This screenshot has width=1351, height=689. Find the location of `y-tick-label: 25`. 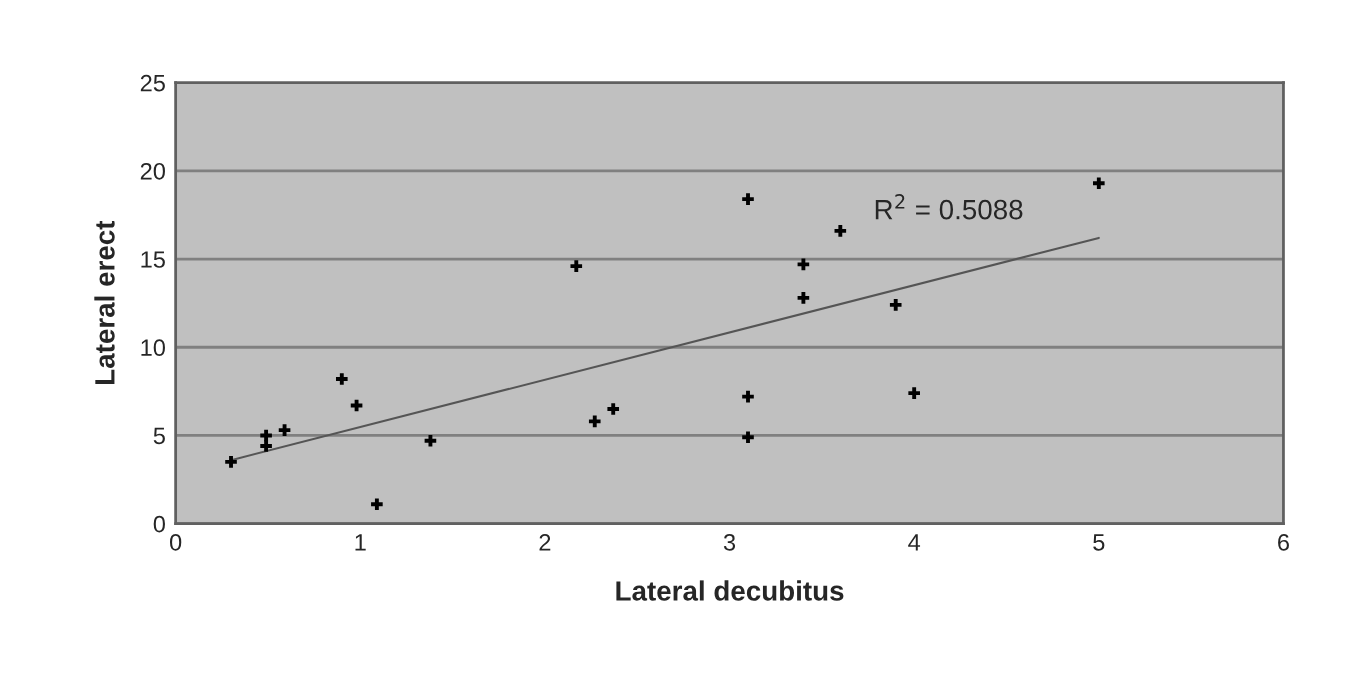

y-tick-label: 25 is located at coordinates (152, 83).